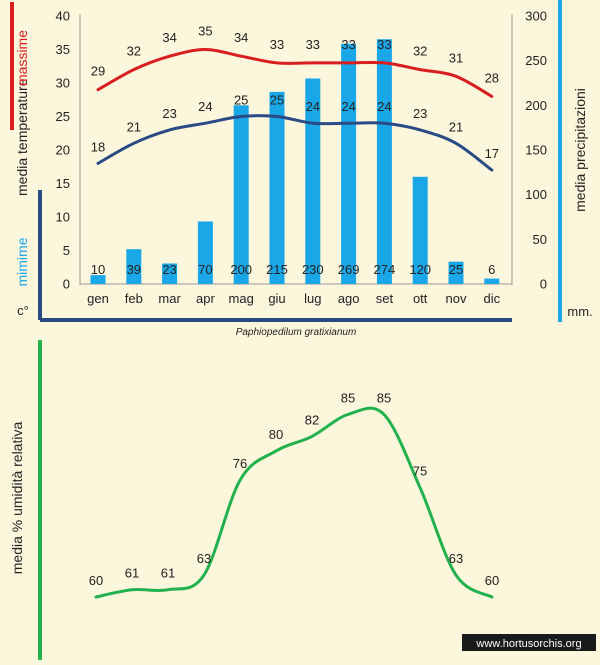  Describe the element at coordinates (205, 298) in the screenshot. I see `x-tick-apr: apr` at that location.